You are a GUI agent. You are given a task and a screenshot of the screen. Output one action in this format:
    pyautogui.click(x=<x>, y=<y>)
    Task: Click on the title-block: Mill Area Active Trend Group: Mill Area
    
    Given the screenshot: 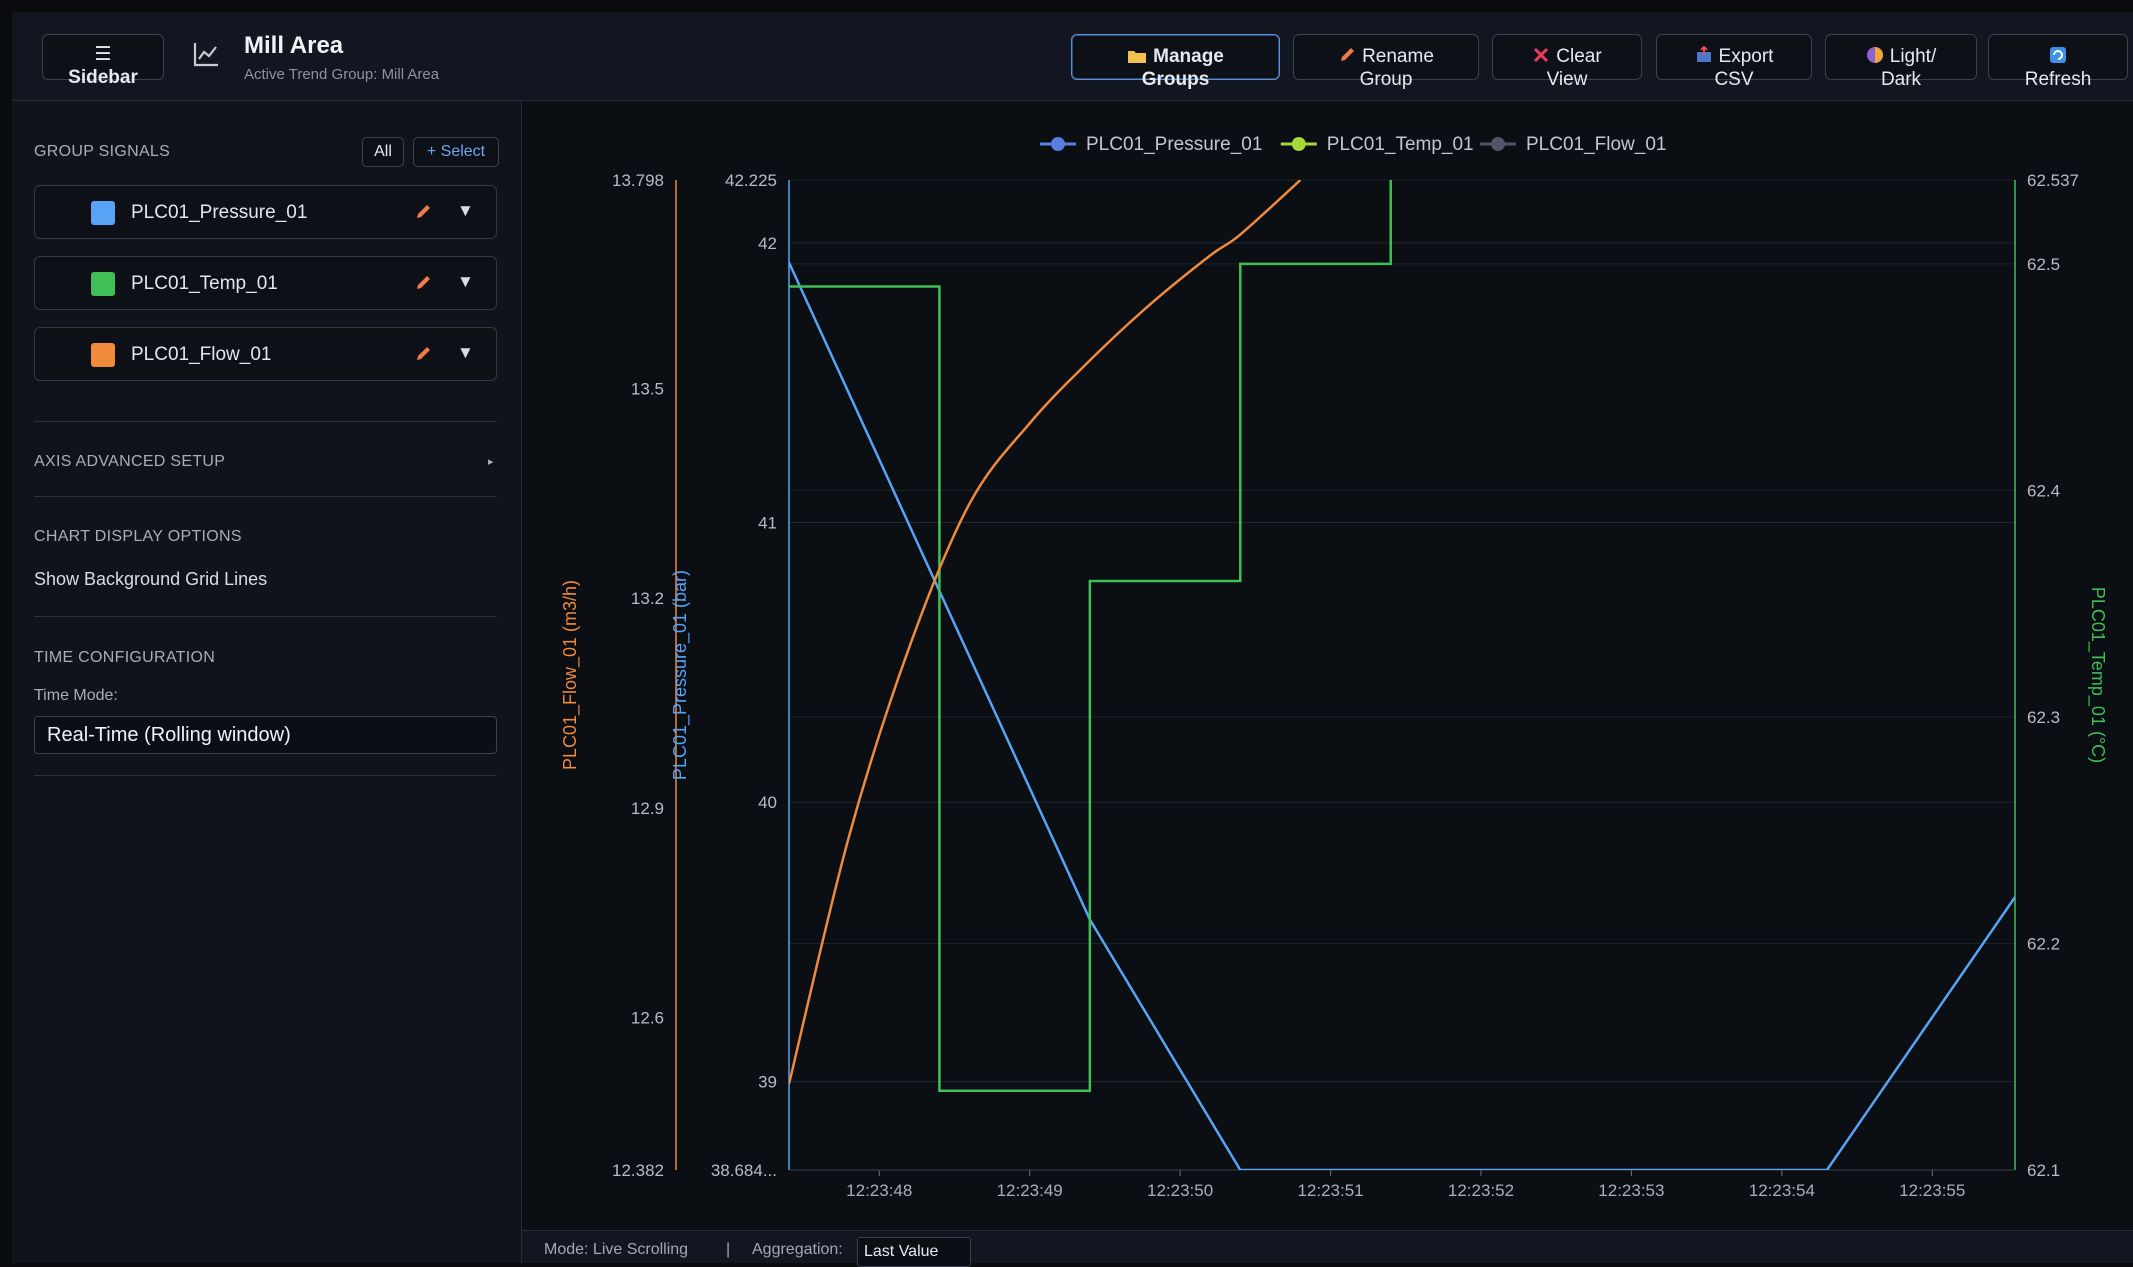 What is the action you would take?
    pyautogui.click(x=341, y=57)
    